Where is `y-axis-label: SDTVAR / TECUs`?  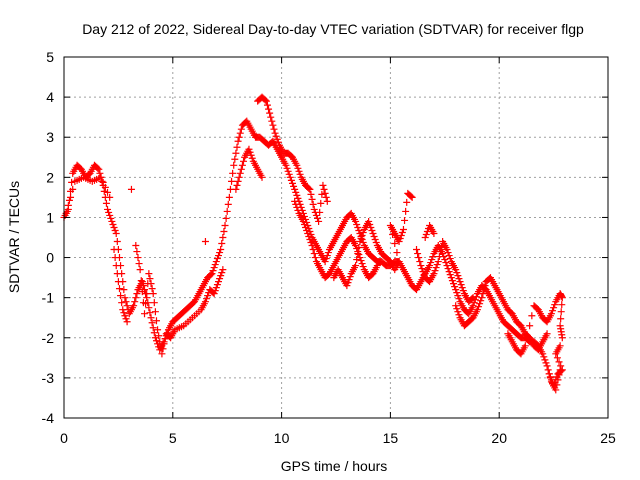 y-axis-label: SDTVAR / TECUs is located at coordinates (14, 237).